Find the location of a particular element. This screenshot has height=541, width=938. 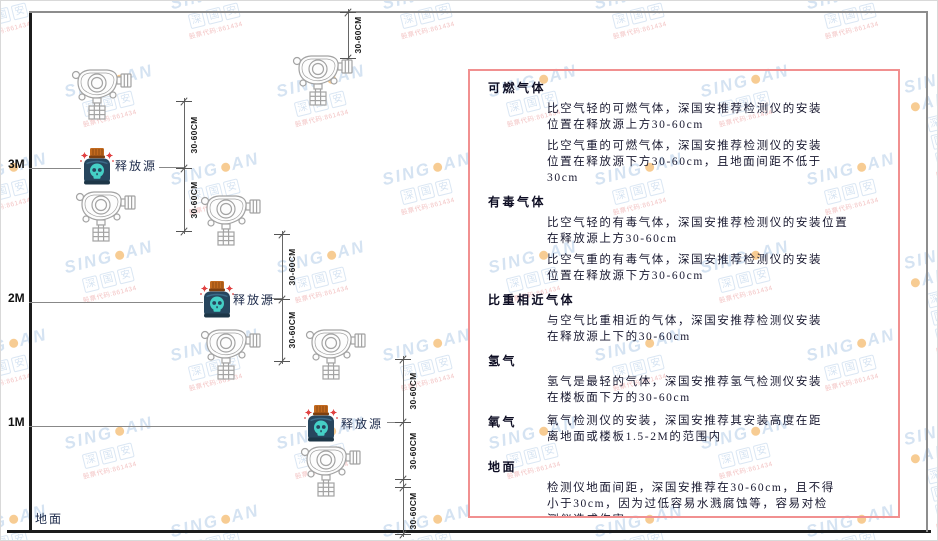

panel-text-line: 比空气重的有毒气体，深国安推荐检测仪的安装 is located at coordinates (685, 260).